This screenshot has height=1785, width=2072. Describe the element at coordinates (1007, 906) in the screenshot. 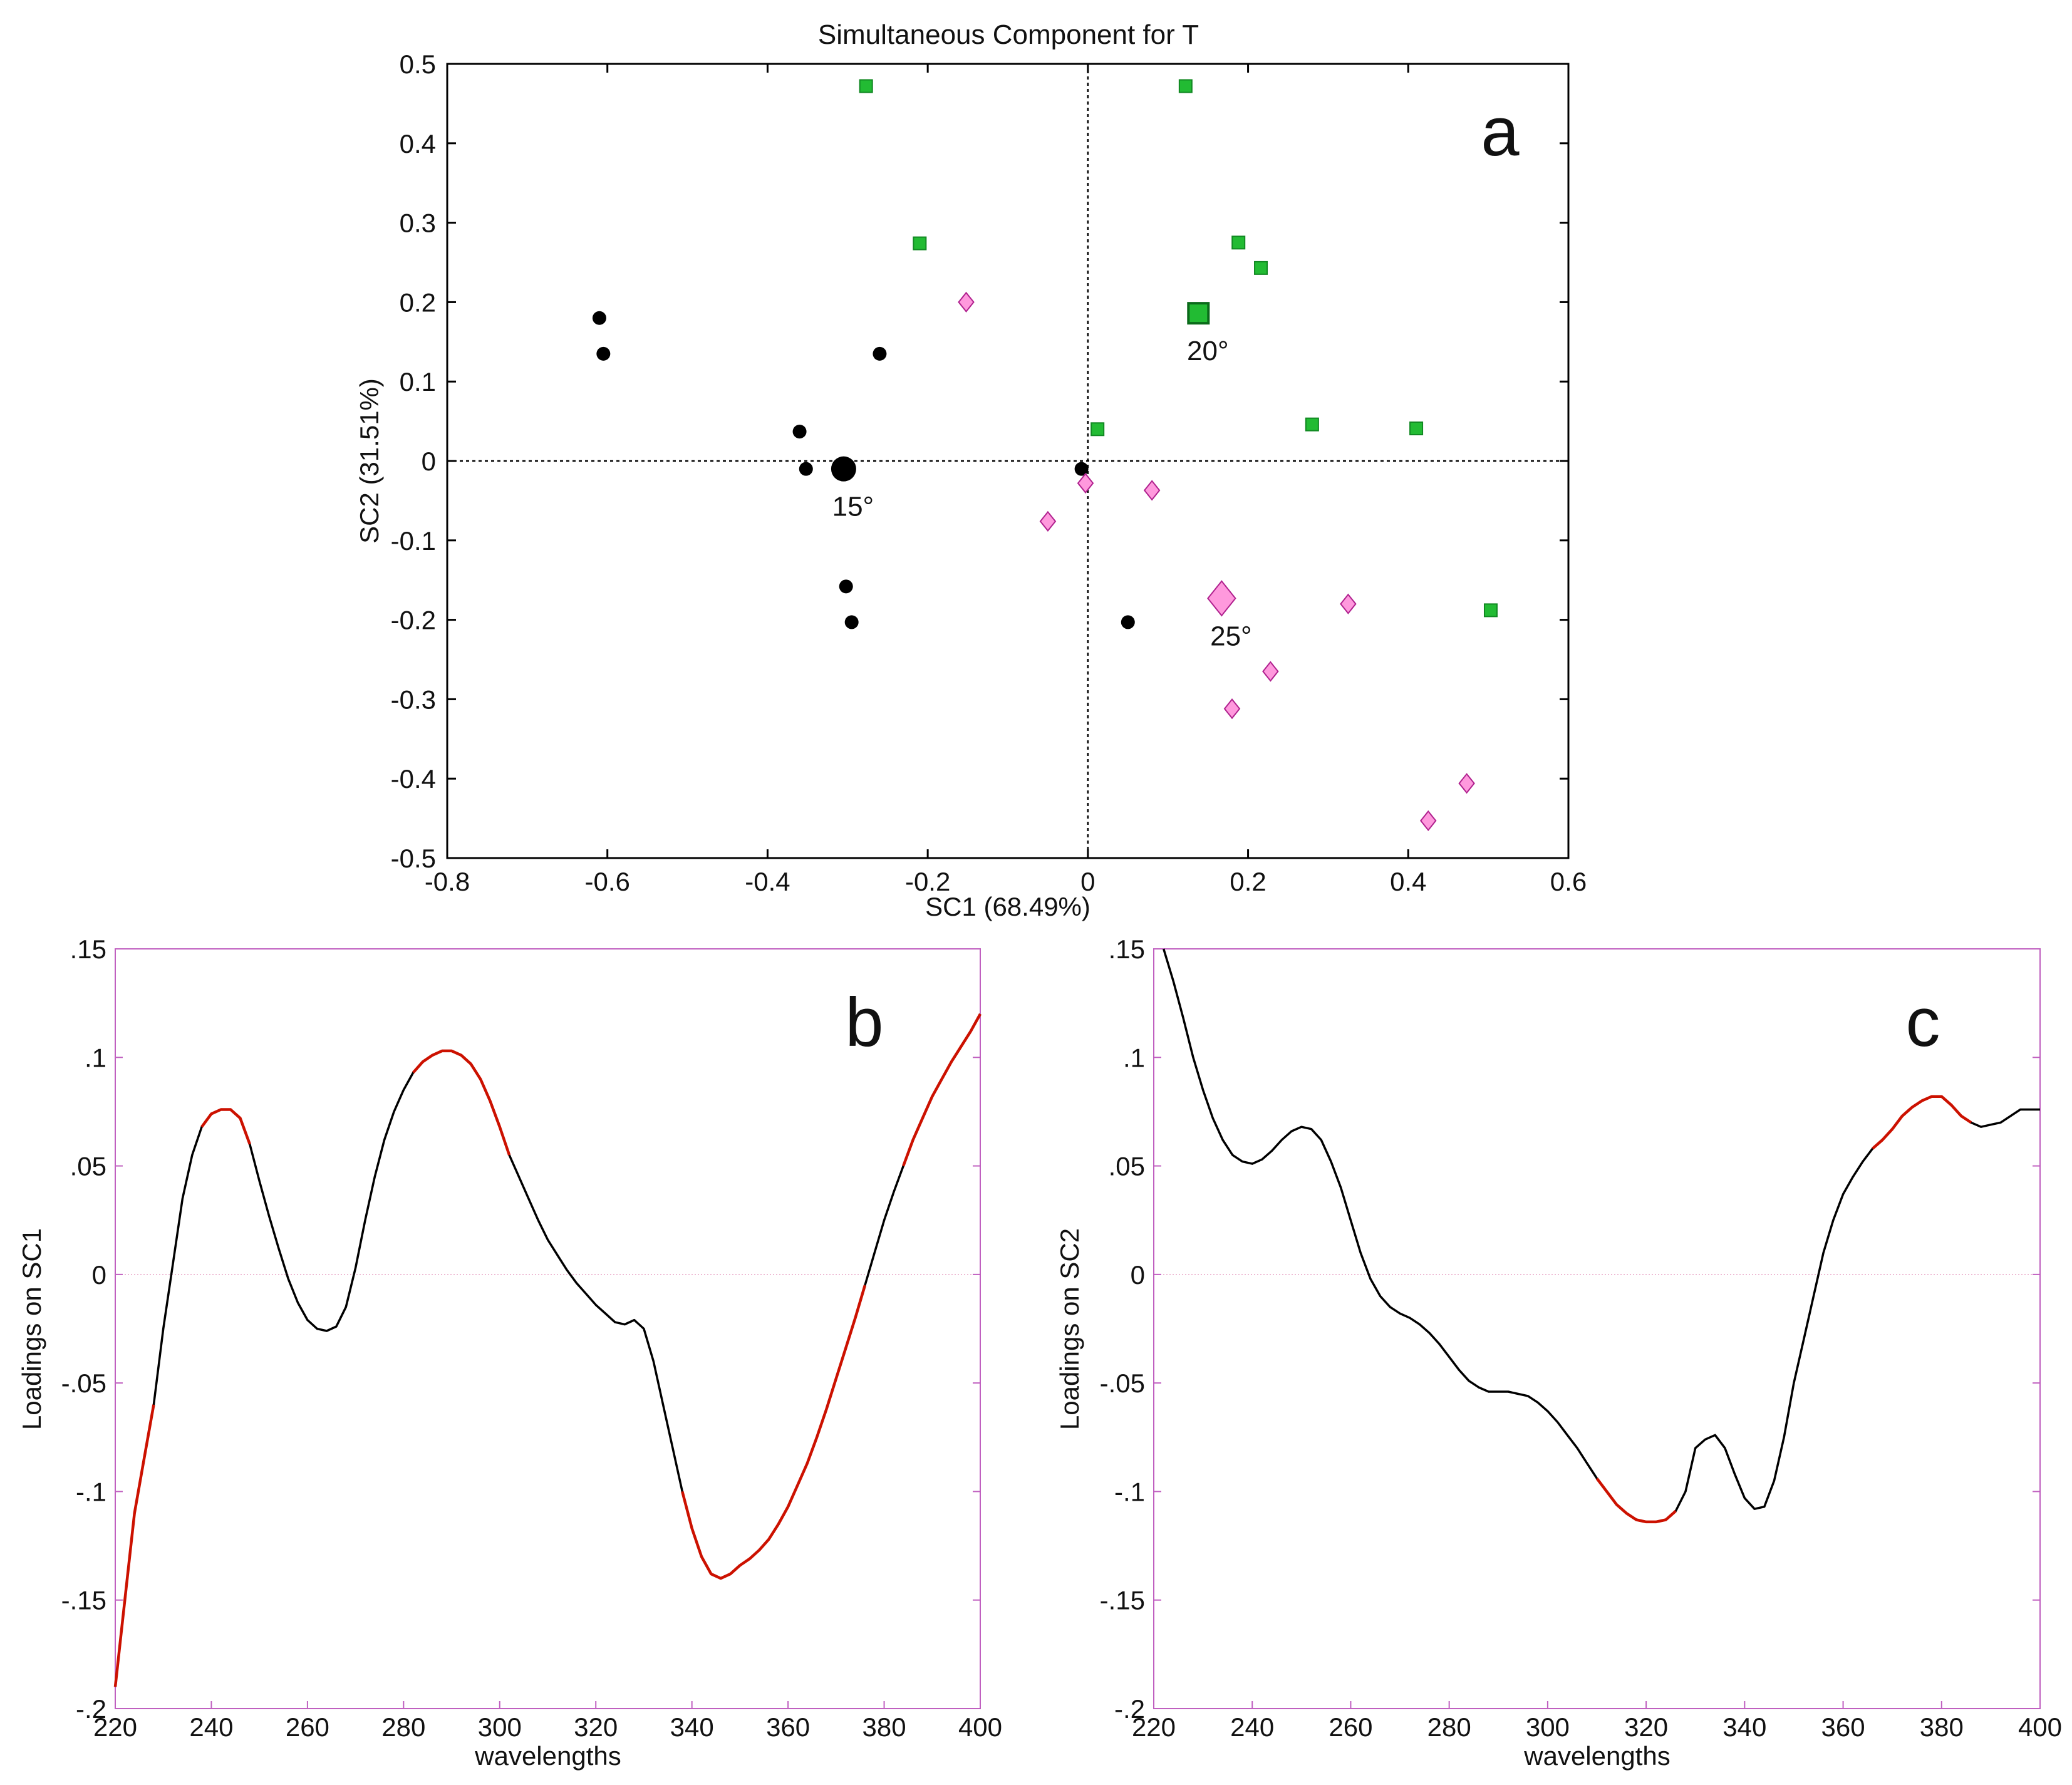

I see `x-axis-label: SC1 (68.49%)` at that location.